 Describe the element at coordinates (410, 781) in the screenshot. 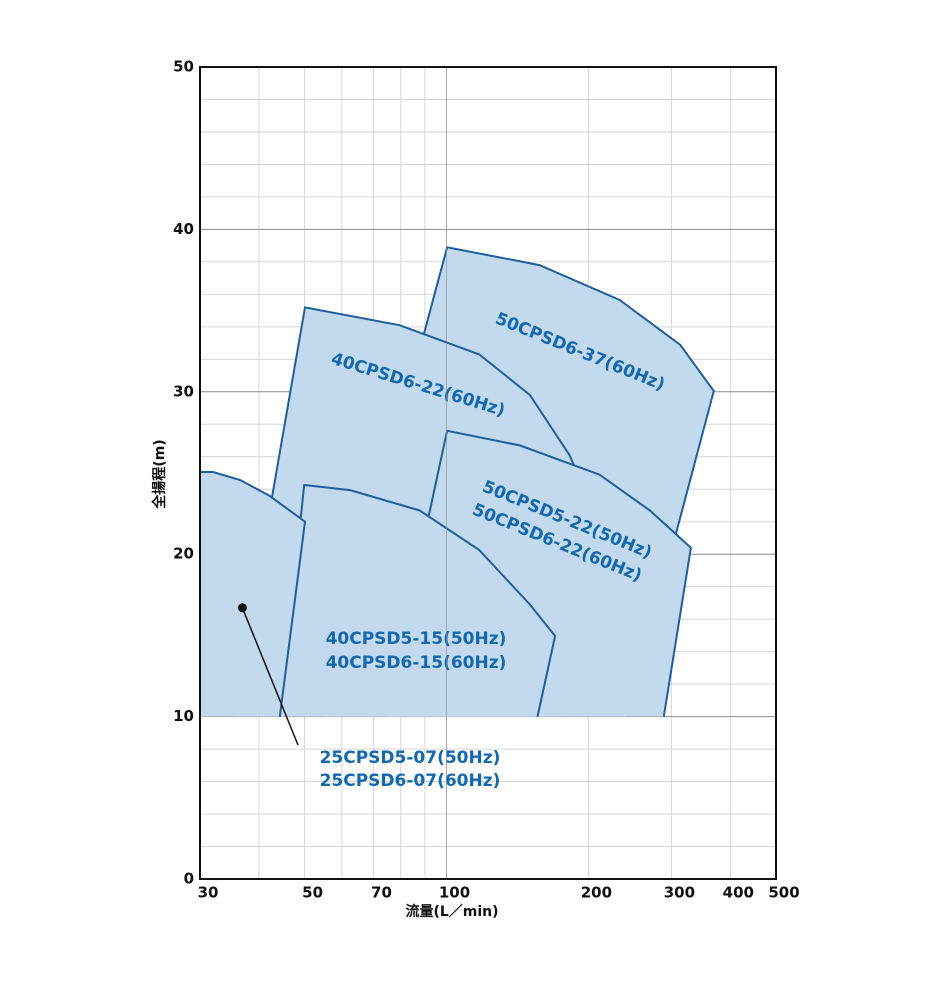

I see `region-label: 25CPSD6-07(60Hz)` at that location.